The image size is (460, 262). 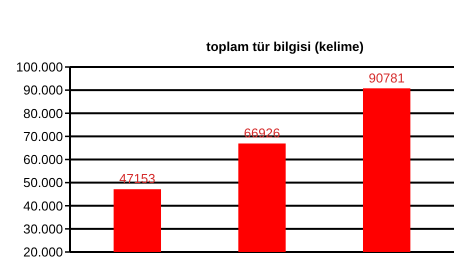 I want to click on y-tick-label: 20.000, so click(x=43, y=252).